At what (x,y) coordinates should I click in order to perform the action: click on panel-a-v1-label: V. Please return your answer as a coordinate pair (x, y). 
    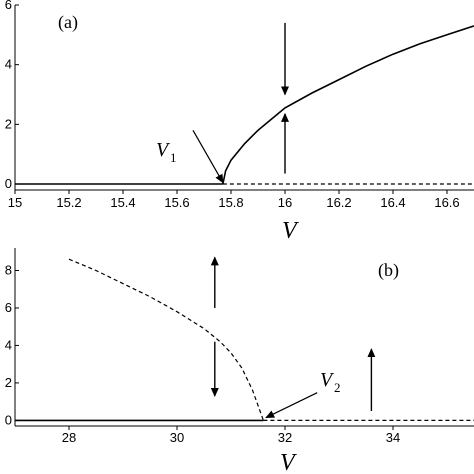
    Looking at the image, I should click on (163, 150).